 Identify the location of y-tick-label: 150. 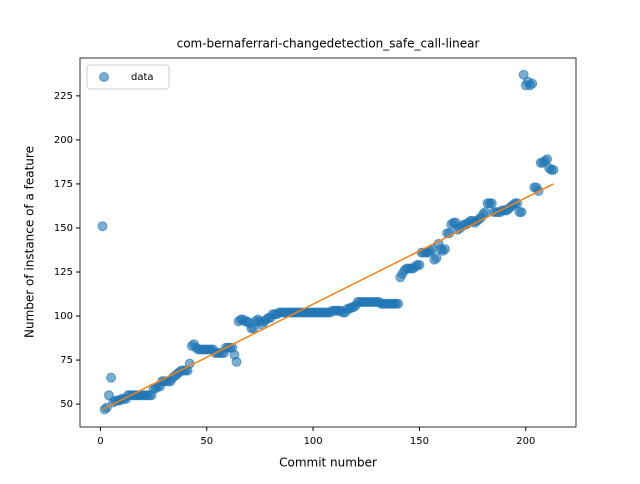
(63, 228).